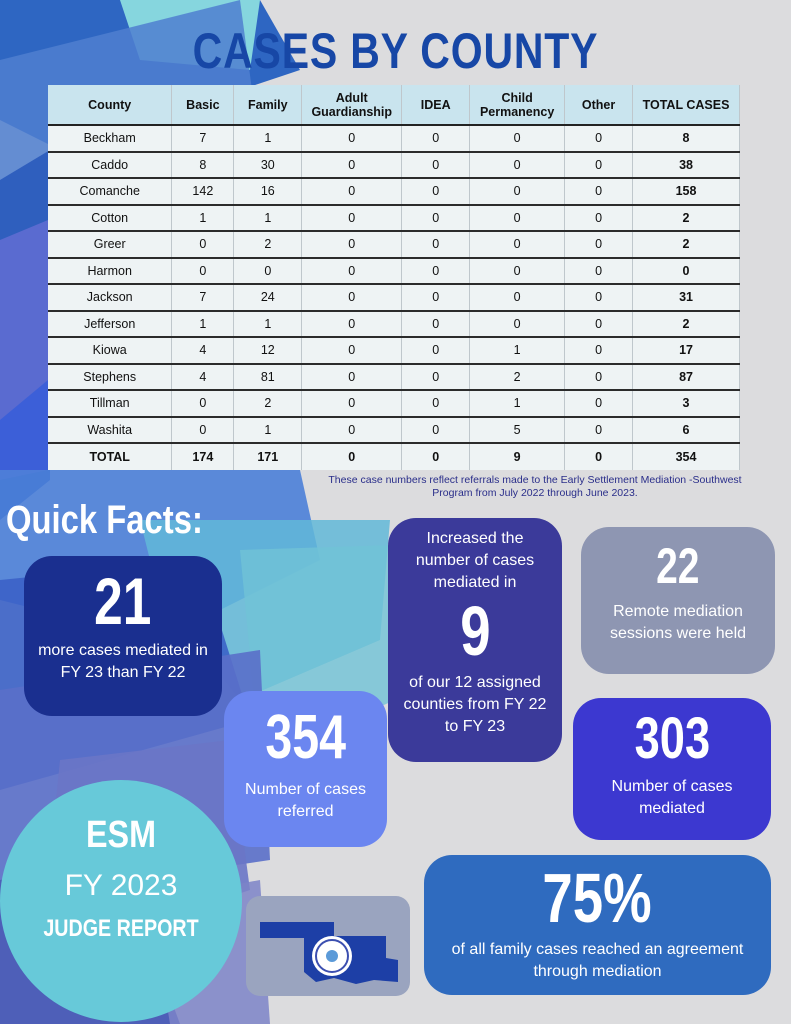  Describe the element at coordinates (203, 192) in the screenshot. I see `value-cell: 142` at that location.